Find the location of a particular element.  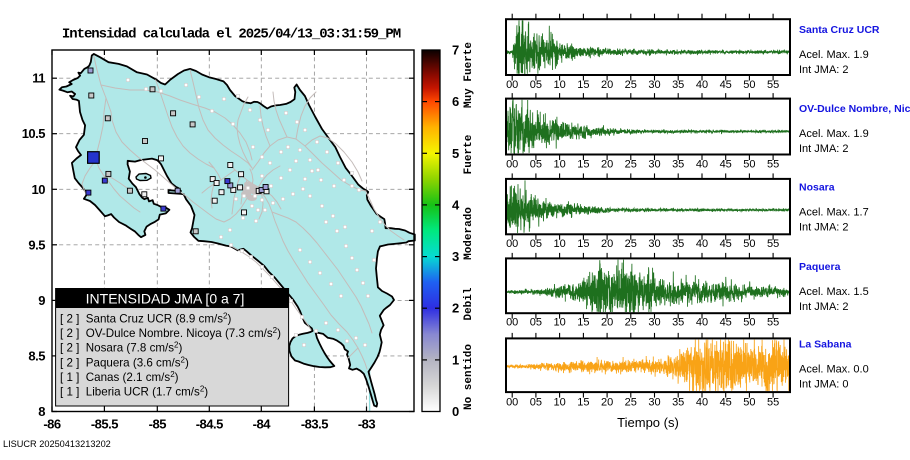

svg-text: Debil is located at coordinates (469, 303).